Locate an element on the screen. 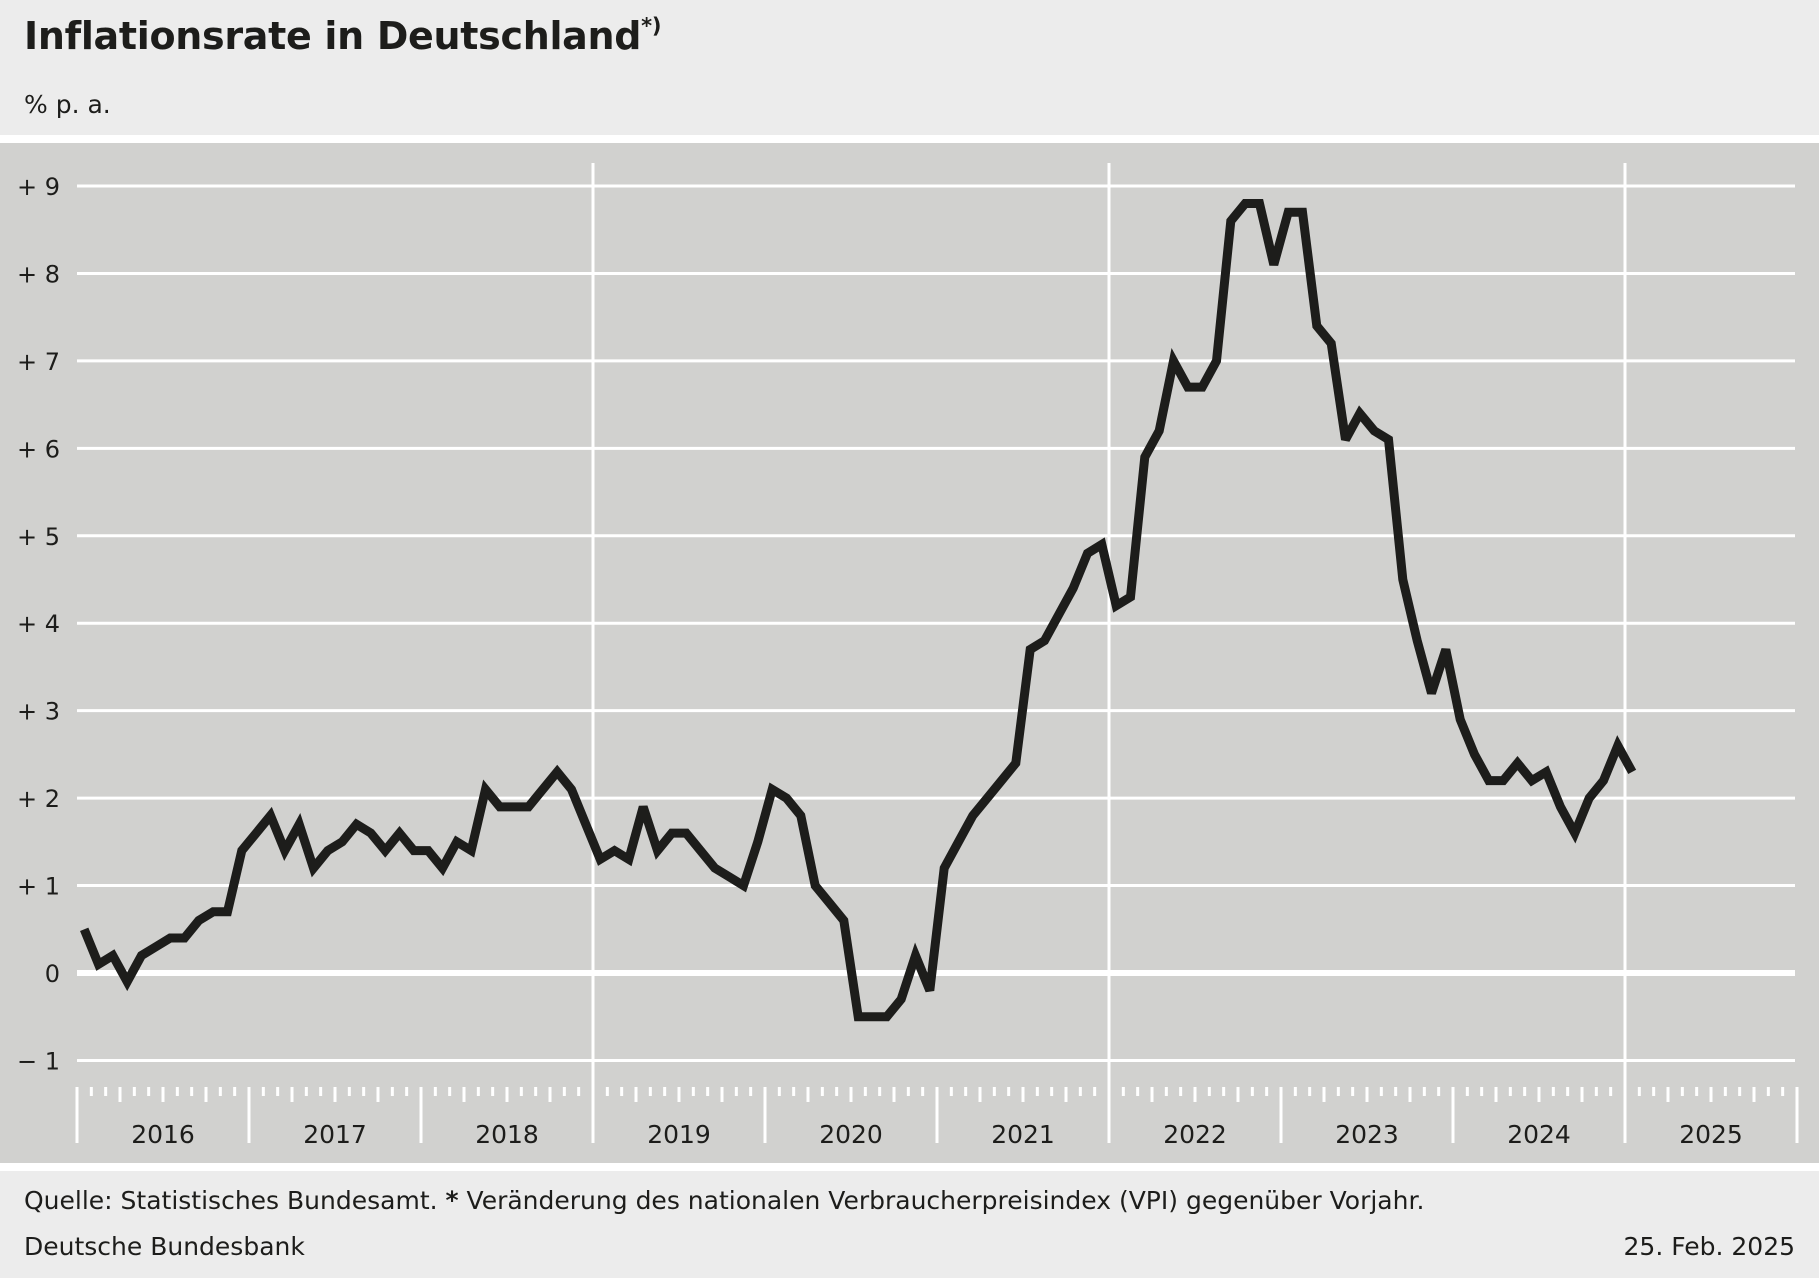  y-tick-label: + 8 is located at coordinates (38, 274).